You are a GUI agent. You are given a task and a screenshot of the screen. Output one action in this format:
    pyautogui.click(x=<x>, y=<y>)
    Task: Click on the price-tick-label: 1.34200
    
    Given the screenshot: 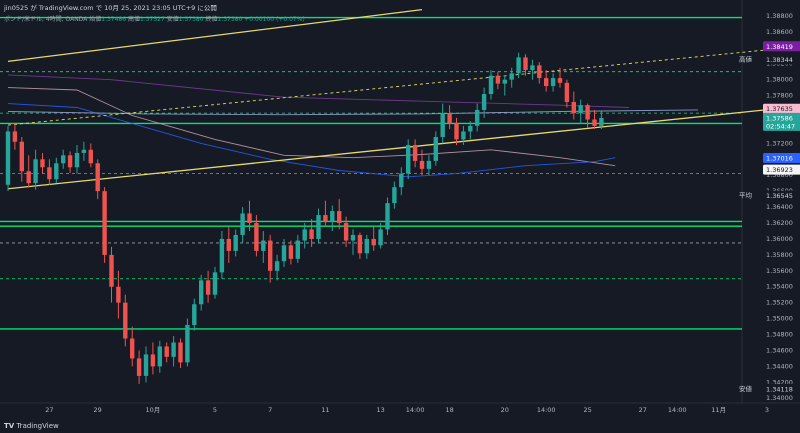 What is the action you would take?
    pyautogui.click(x=779, y=382)
    